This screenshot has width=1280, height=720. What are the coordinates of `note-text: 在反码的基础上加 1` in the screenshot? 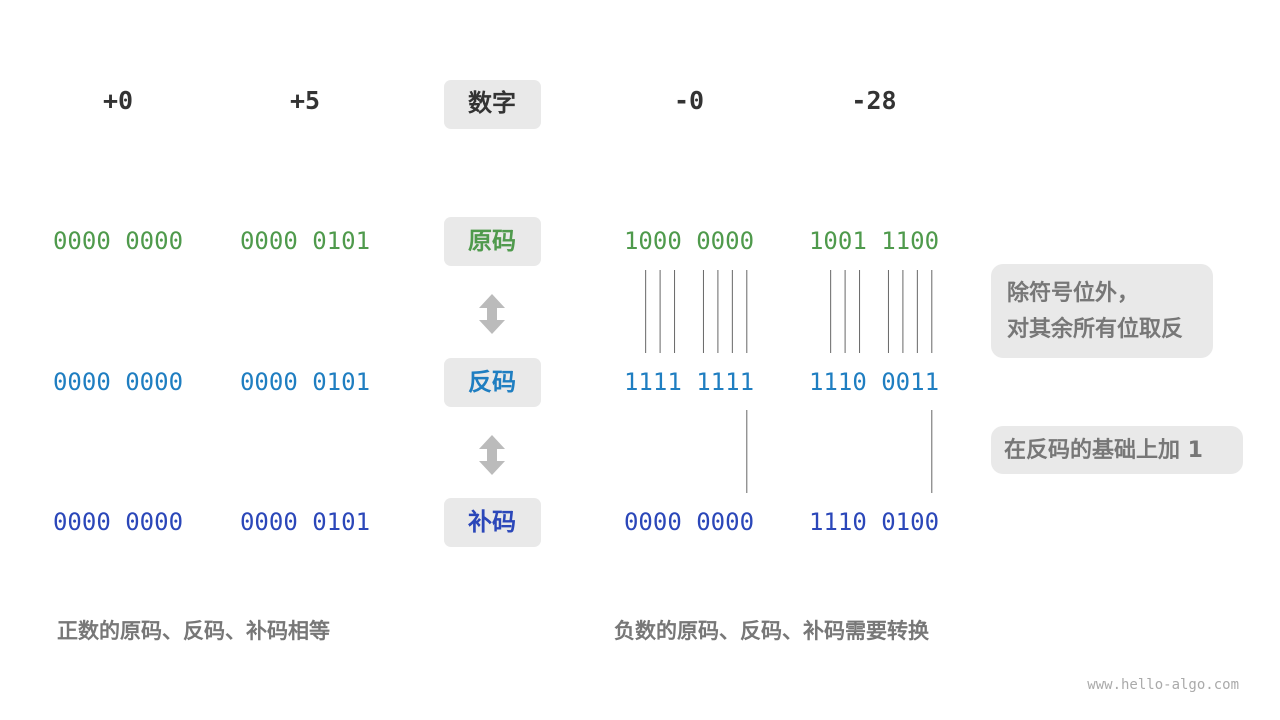 It's located at (1103, 450).